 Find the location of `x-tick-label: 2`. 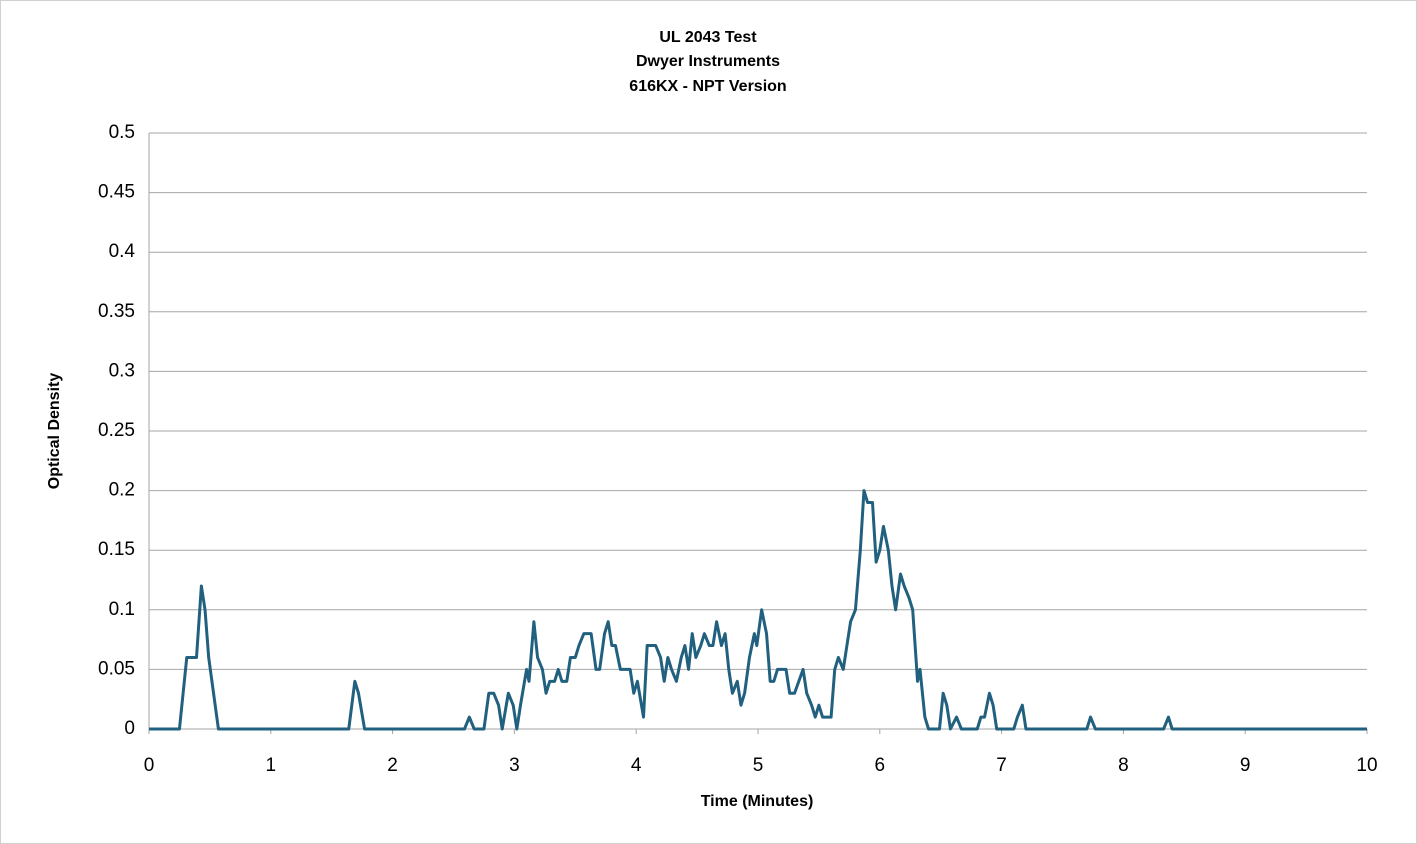

x-tick-label: 2 is located at coordinates (392, 765).